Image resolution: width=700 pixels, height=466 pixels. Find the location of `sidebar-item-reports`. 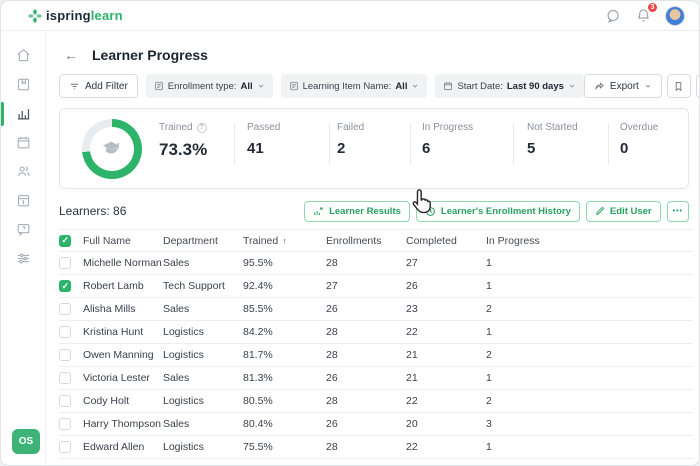

sidebar-item-reports is located at coordinates (23, 113).